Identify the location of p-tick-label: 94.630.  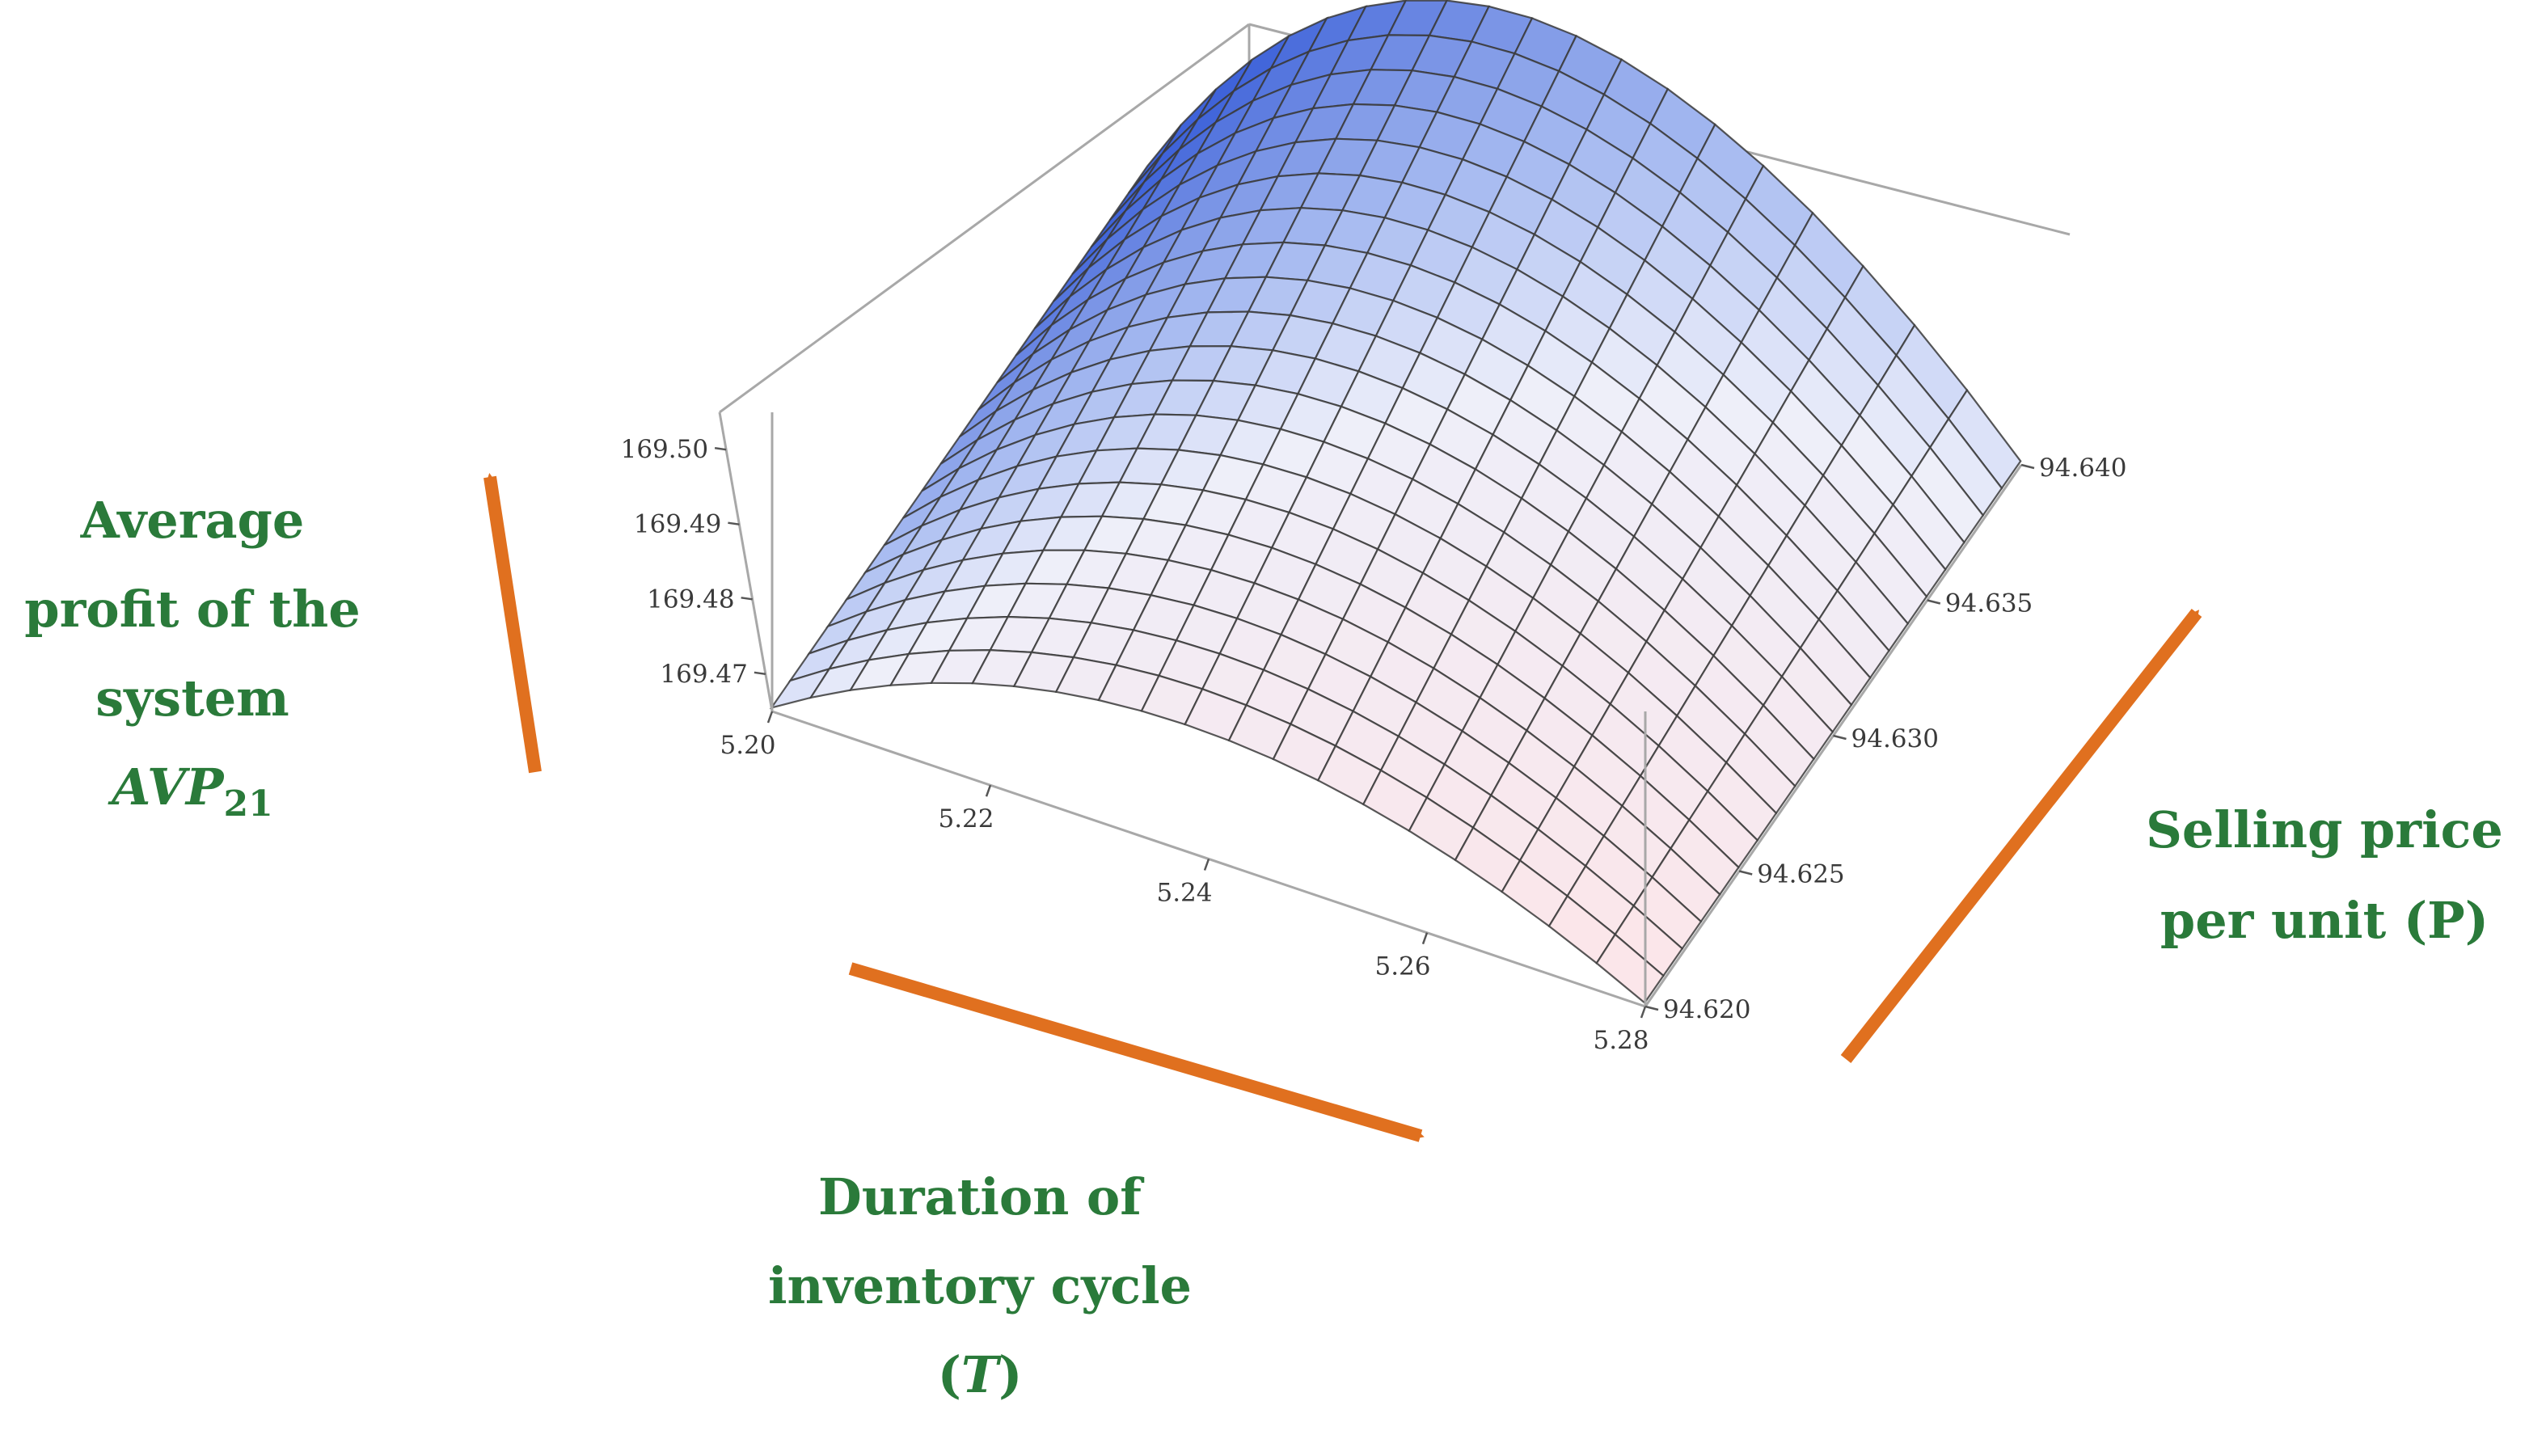
(1895, 738).